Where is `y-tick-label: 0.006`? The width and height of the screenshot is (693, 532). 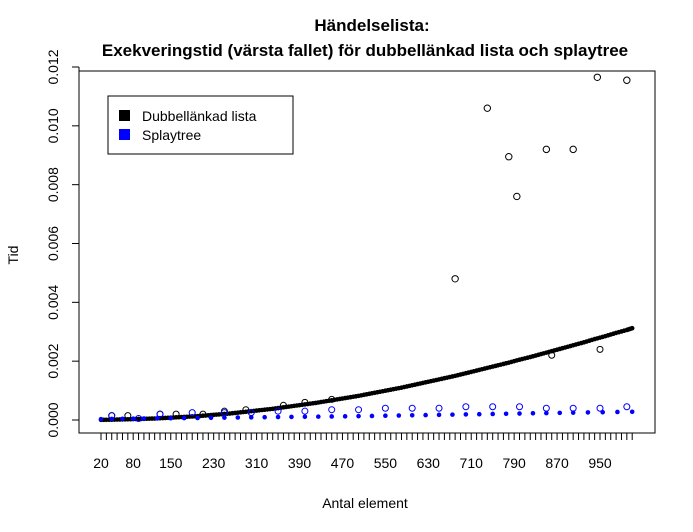 y-tick-label: 0.006 is located at coordinates (53, 243).